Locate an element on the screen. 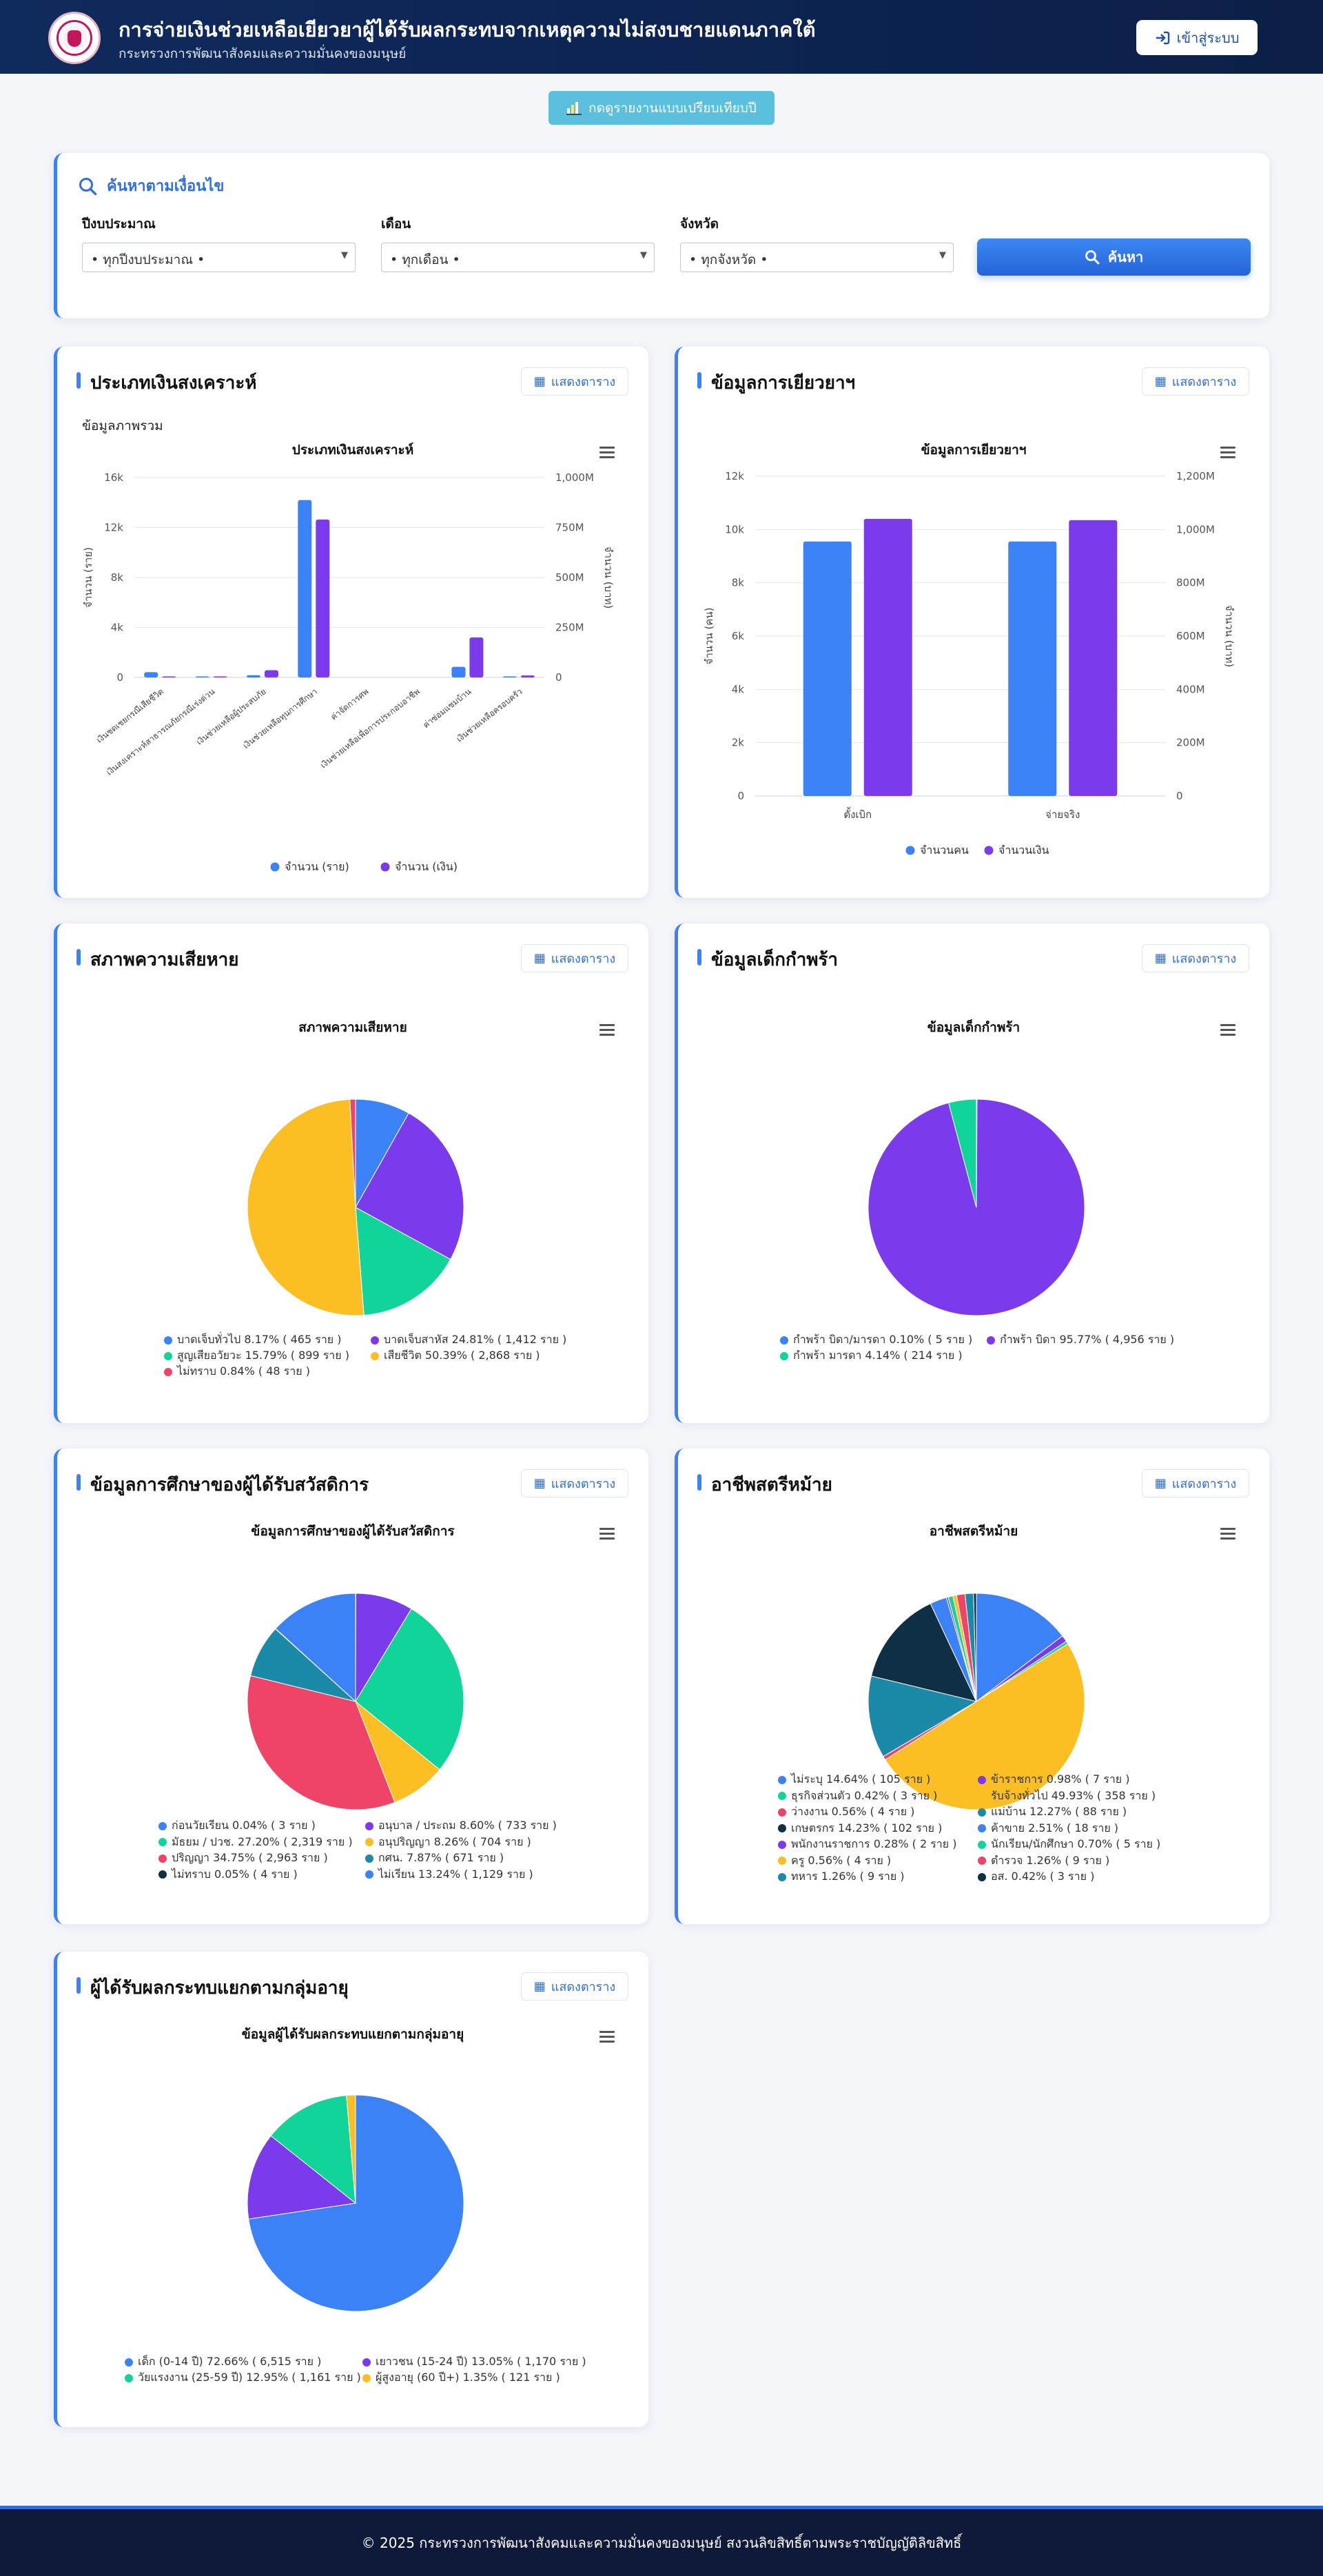 The height and width of the screenshot is (2576, 1323). legend-item: ทหาร 1.26% ( 9 ราย ) is located at coordinates (841, 1876).